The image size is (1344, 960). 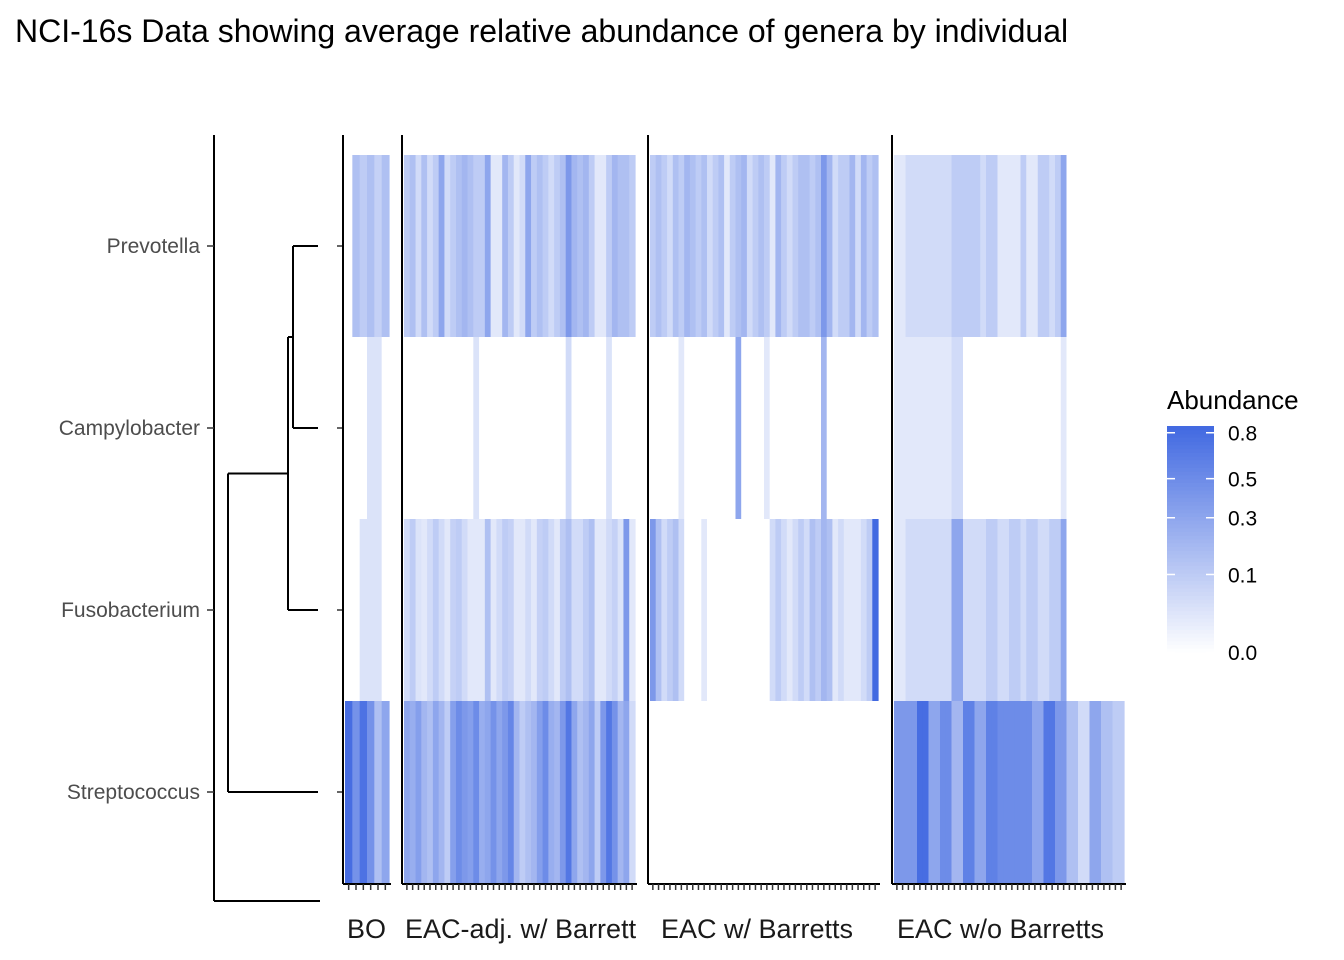 I want to click on facet-panel: EAC w/ Barretts, so click(x=763, y=539).